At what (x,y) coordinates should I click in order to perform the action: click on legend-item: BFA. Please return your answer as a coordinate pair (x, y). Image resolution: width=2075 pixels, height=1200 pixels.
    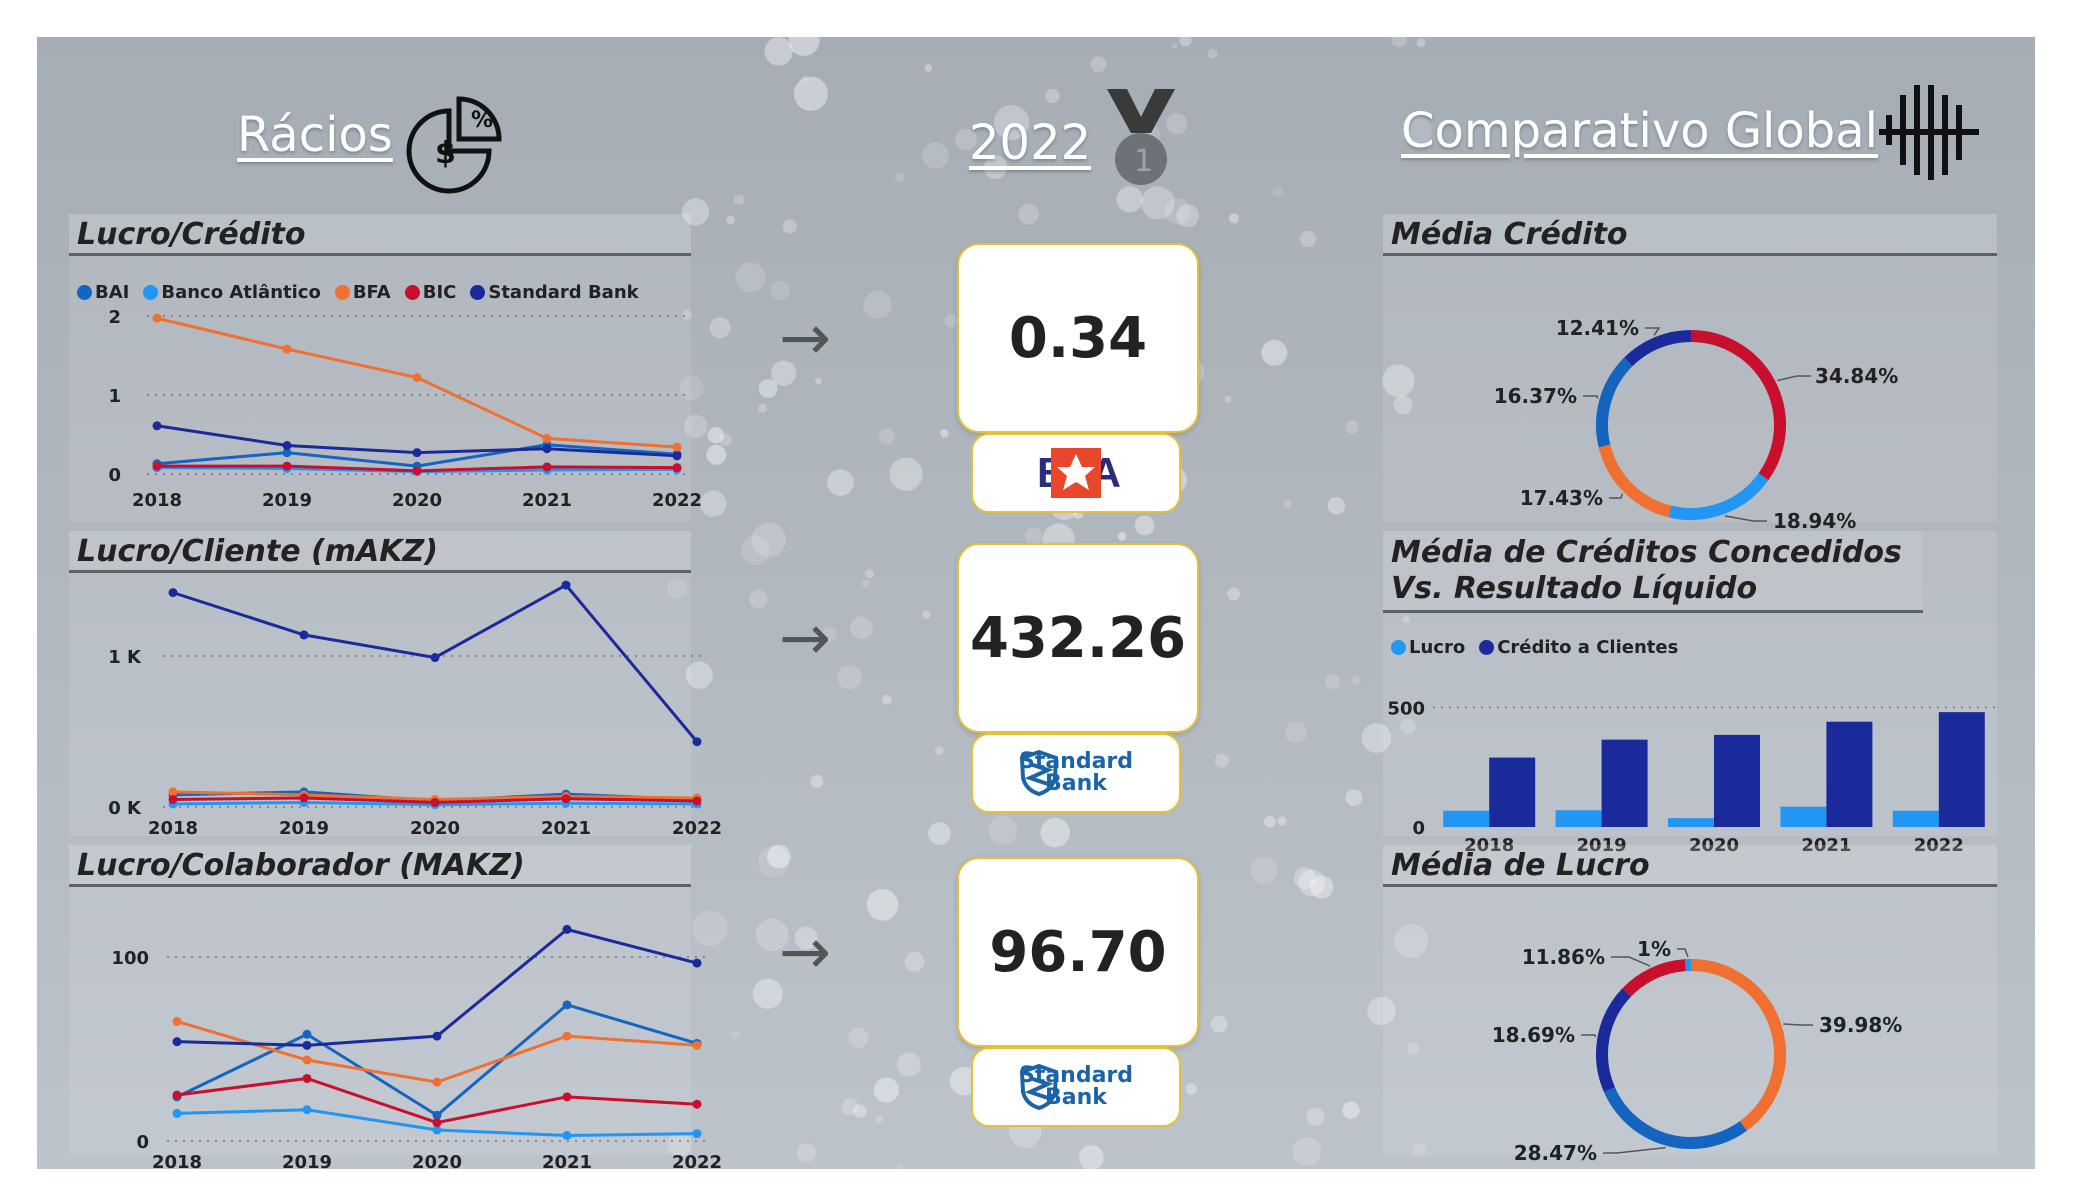
    Looking at the image, I should click on (362, 292).